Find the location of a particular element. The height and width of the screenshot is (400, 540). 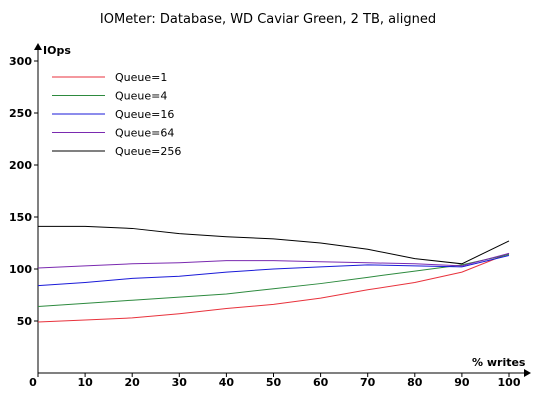

x-tick-label: 10 is located at coordinates (85, 382).